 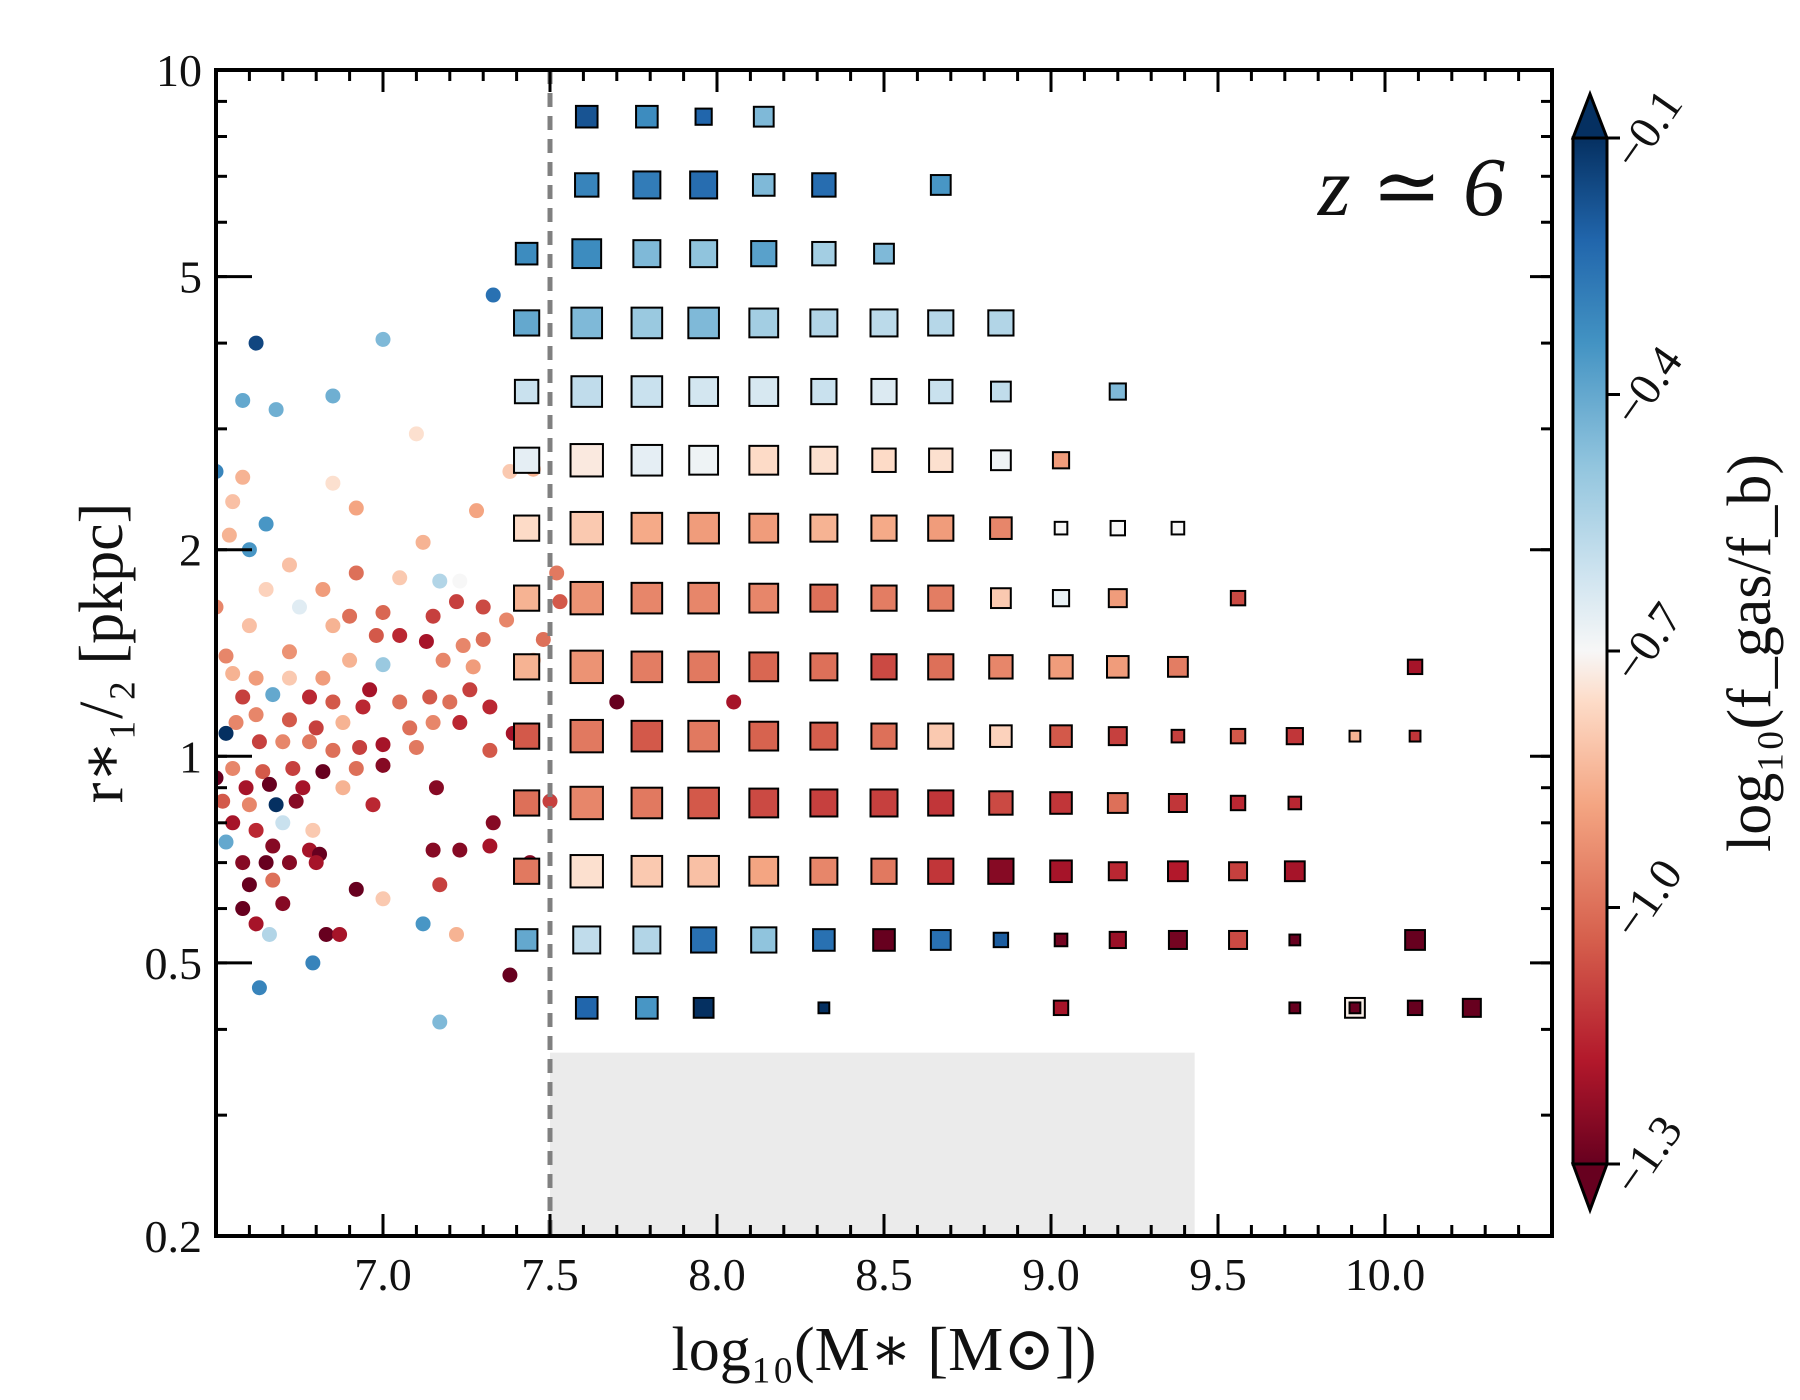 I want to click on colorbar-tick-label: −0.7, so click(x=1647, y=642).